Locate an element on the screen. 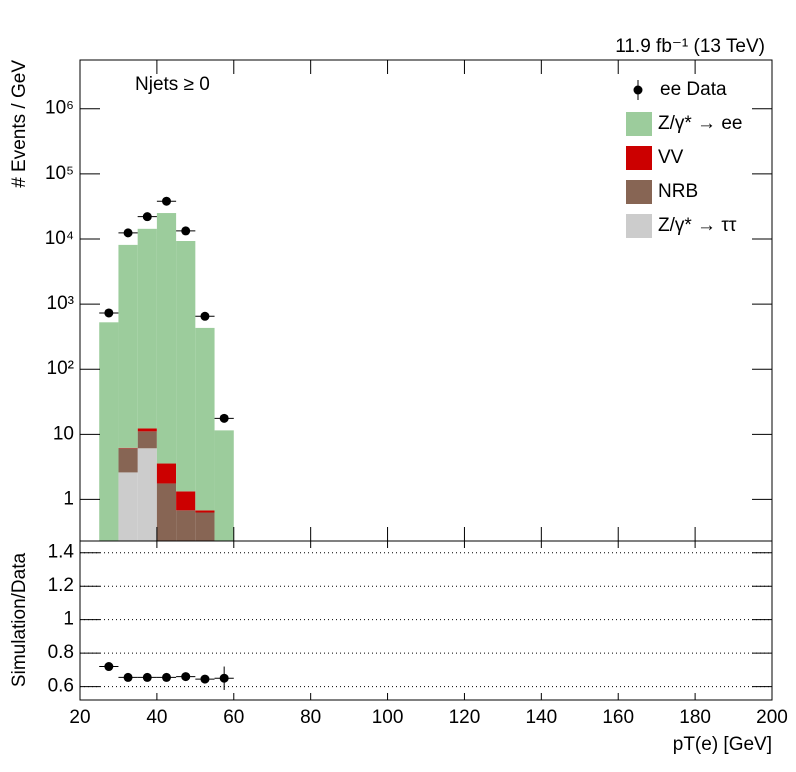  ratio-y-axis-label: Simulation/Data is located at coordinates (19, 620).